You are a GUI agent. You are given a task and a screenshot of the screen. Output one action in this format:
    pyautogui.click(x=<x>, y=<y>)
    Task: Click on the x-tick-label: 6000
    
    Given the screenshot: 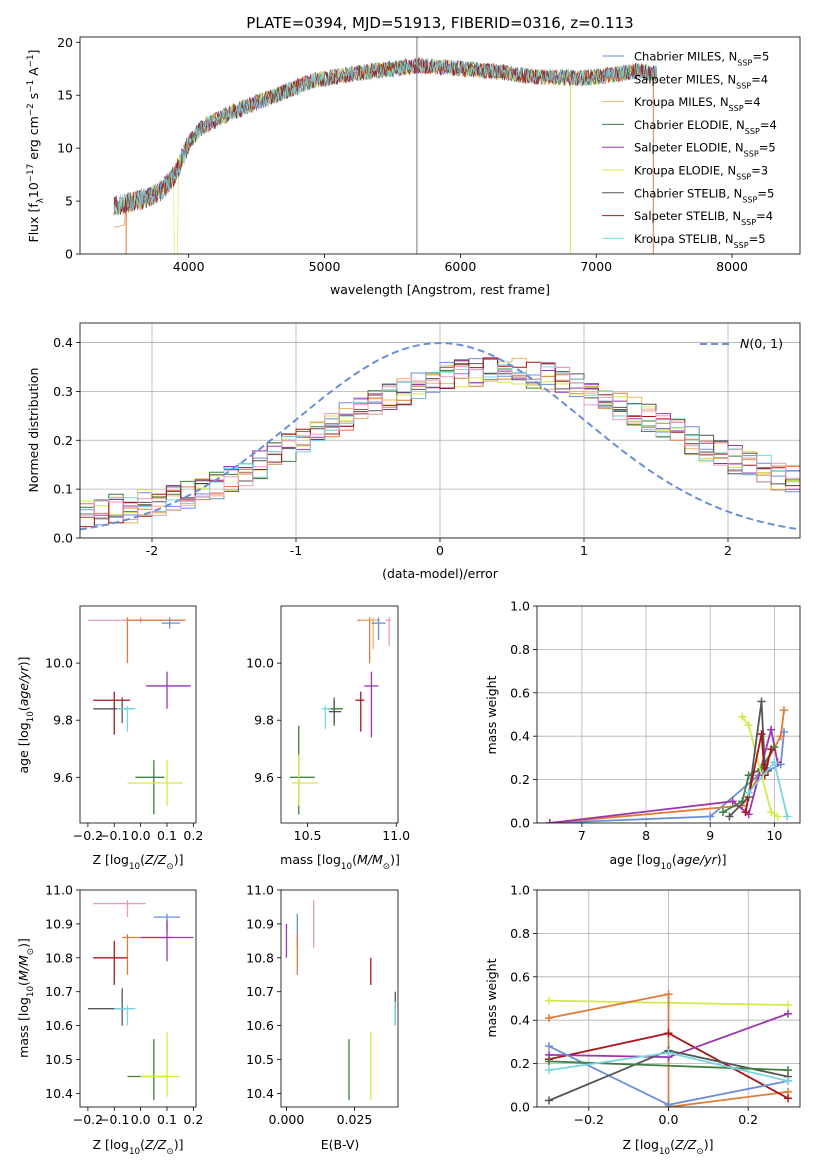 What is the action you would take?
    pyautogui.click(x=460, y=266)
    